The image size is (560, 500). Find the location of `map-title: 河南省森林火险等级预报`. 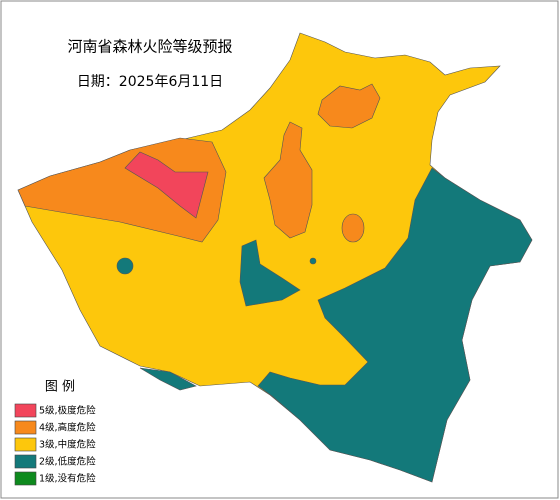

map-title: 河南省森林火险等级预报 is located at coordinates (149, 47).